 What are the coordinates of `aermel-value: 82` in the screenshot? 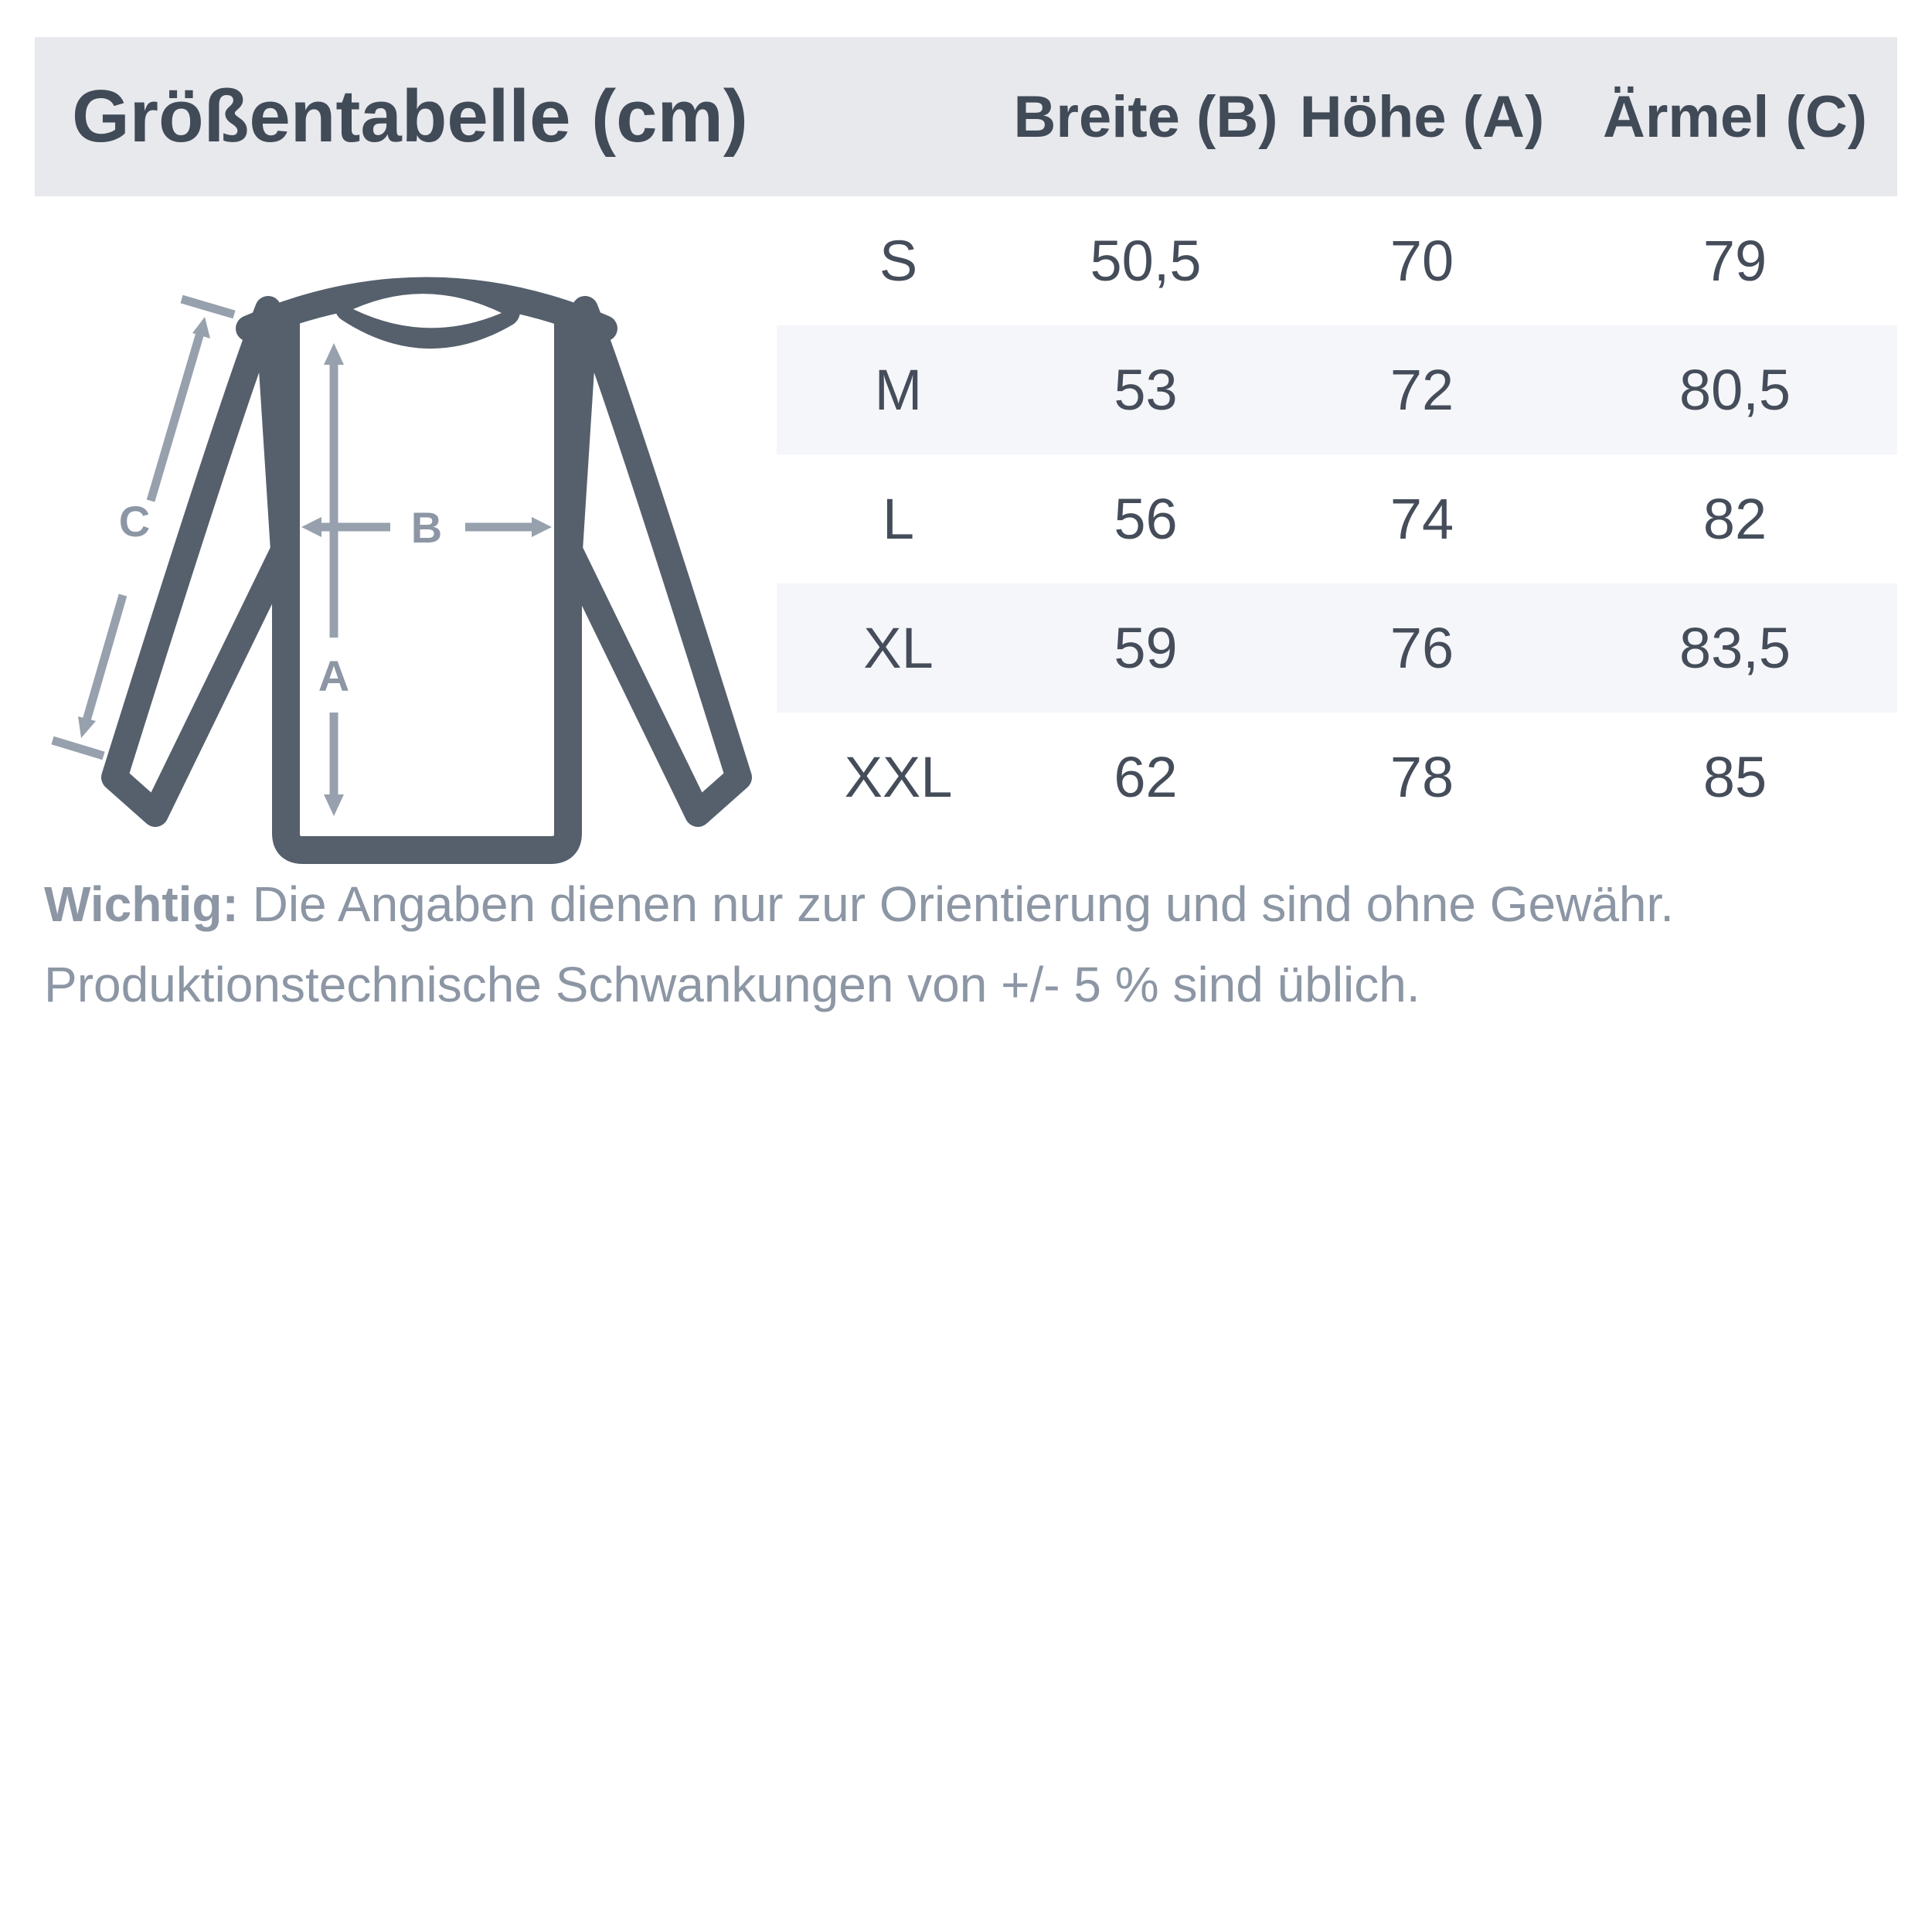 It's located at (1735, 519).